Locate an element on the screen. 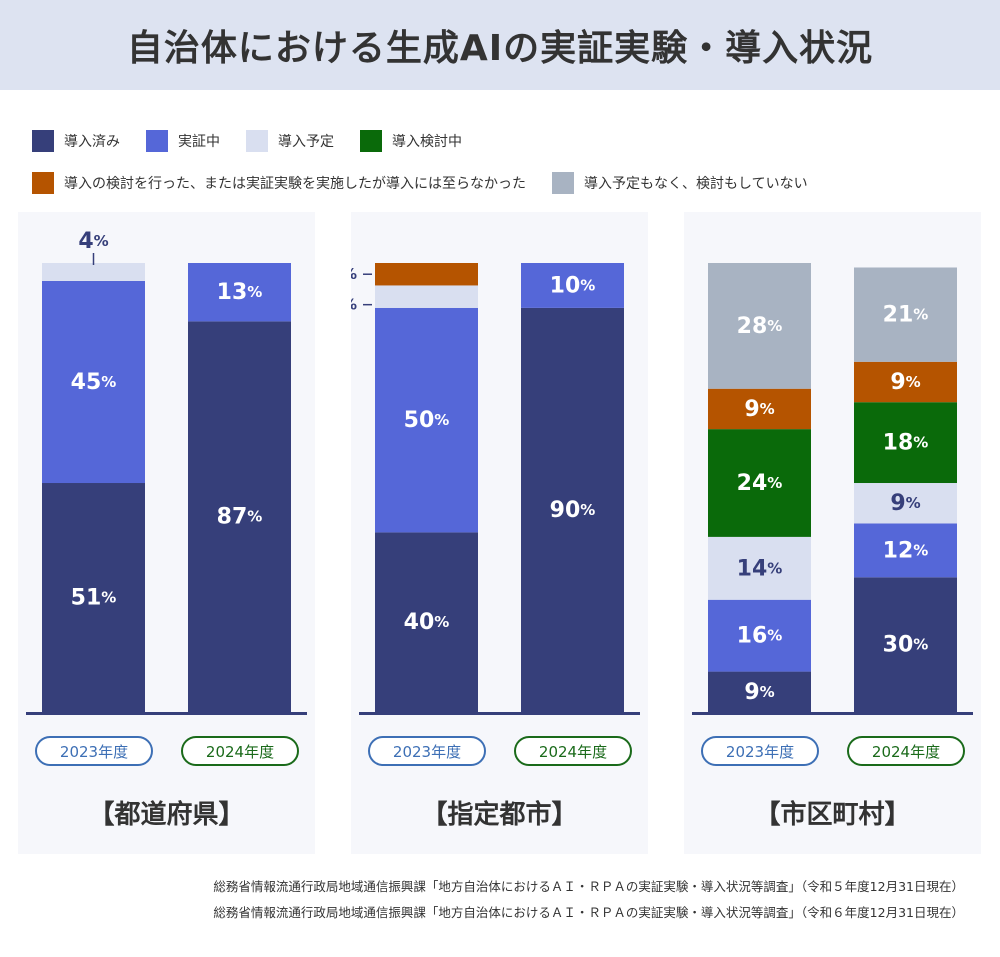 This screenshot has height=957, width=1000. data-label: 28% is located at coordinates (760, 325).